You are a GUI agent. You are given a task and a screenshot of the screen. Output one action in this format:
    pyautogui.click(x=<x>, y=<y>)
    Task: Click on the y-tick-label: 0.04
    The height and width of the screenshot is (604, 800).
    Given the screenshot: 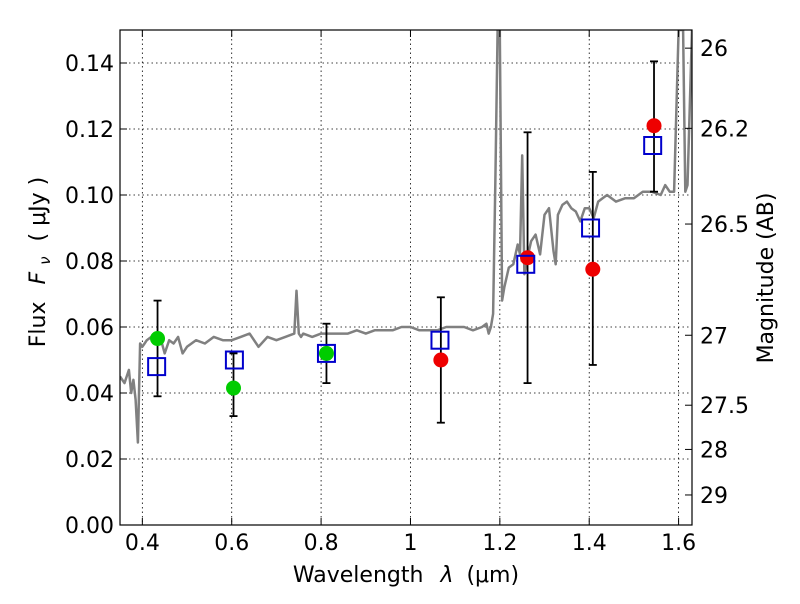 What is the action you would take?
    pyautogui.click(x=89, y=394)
    